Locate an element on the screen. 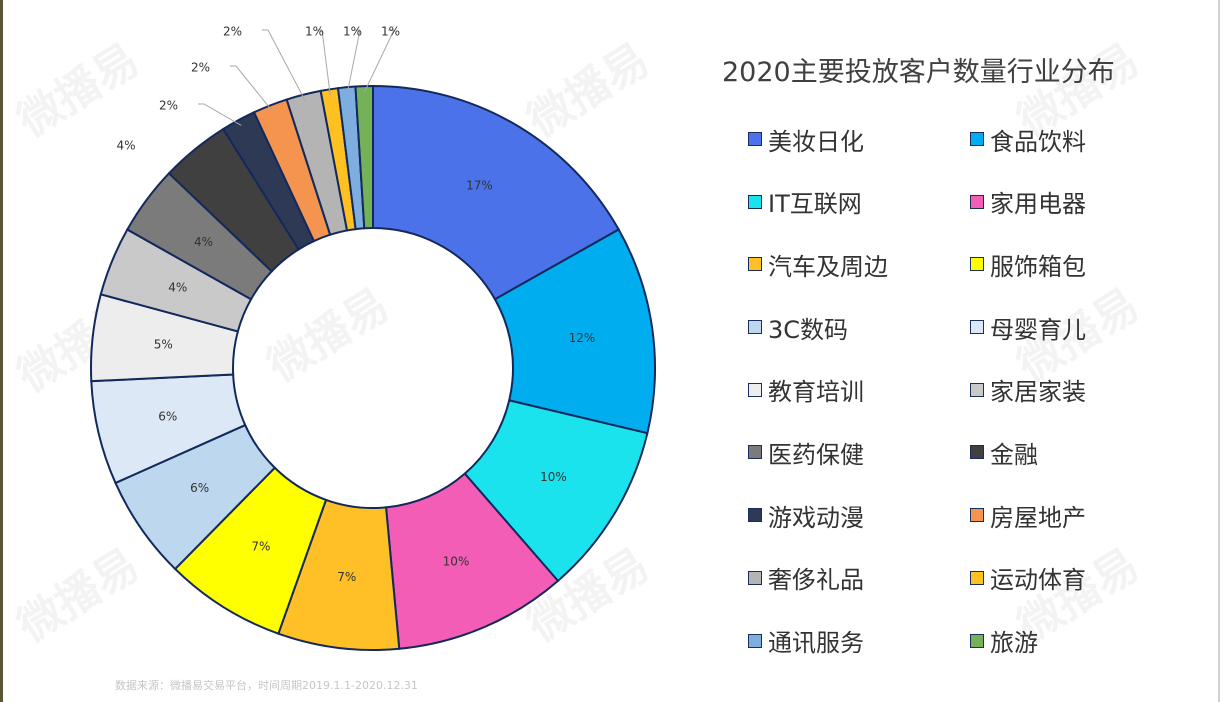  legend-item: 家用电器 is located at coordinates (1081, 203).